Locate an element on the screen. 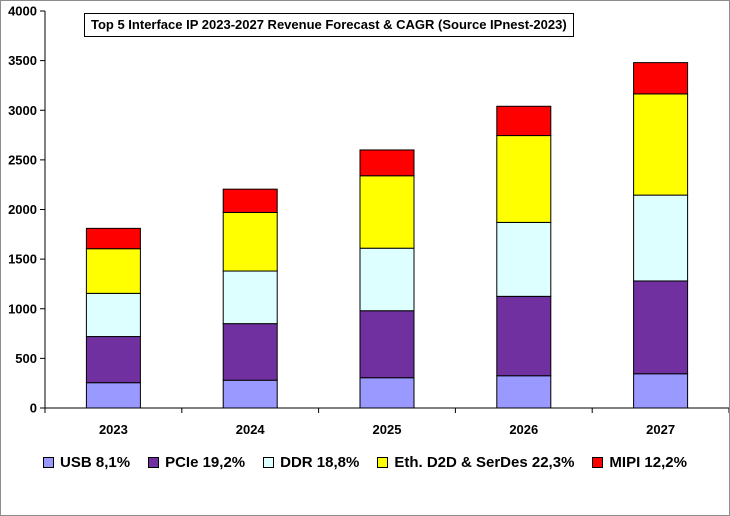 The height and width of the screenshot is (516, 730). legend-label-ethernet-serdes: Eth. D2D & SerDes 22,3% is located at coordinates (484, 462).